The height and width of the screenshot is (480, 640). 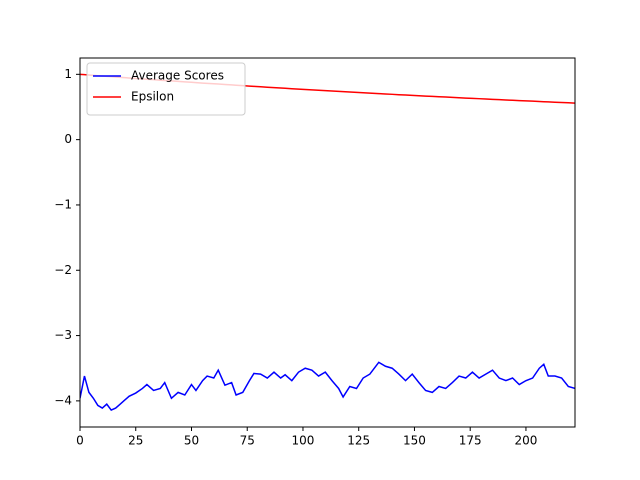 I want to click on x-tick-label: 75, so click(x=247, y=441).